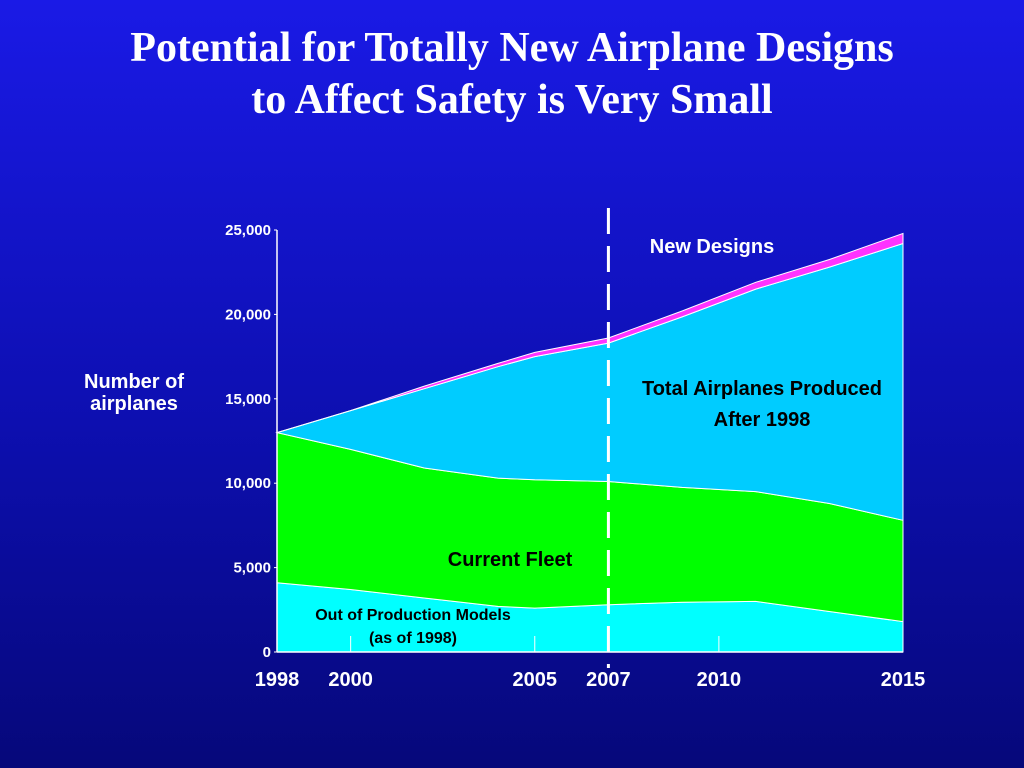 The image size is (1024, 768). What do you see at coordinates (510, 560) in the screenshot?
I see `series-label-current-fleet: Current Fleet` at bounding box center [510, 560].